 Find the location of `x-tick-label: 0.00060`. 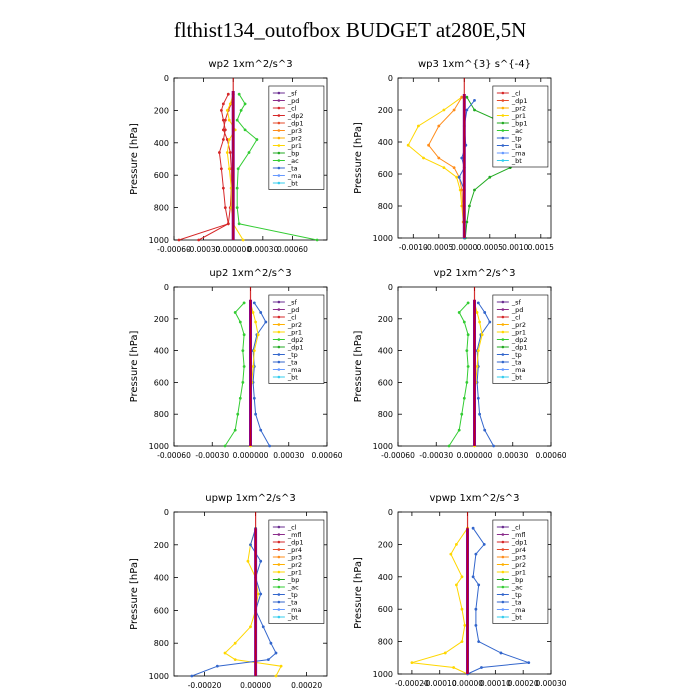

x-tick-label: 0.00060 is located at coordinates (326, 455).